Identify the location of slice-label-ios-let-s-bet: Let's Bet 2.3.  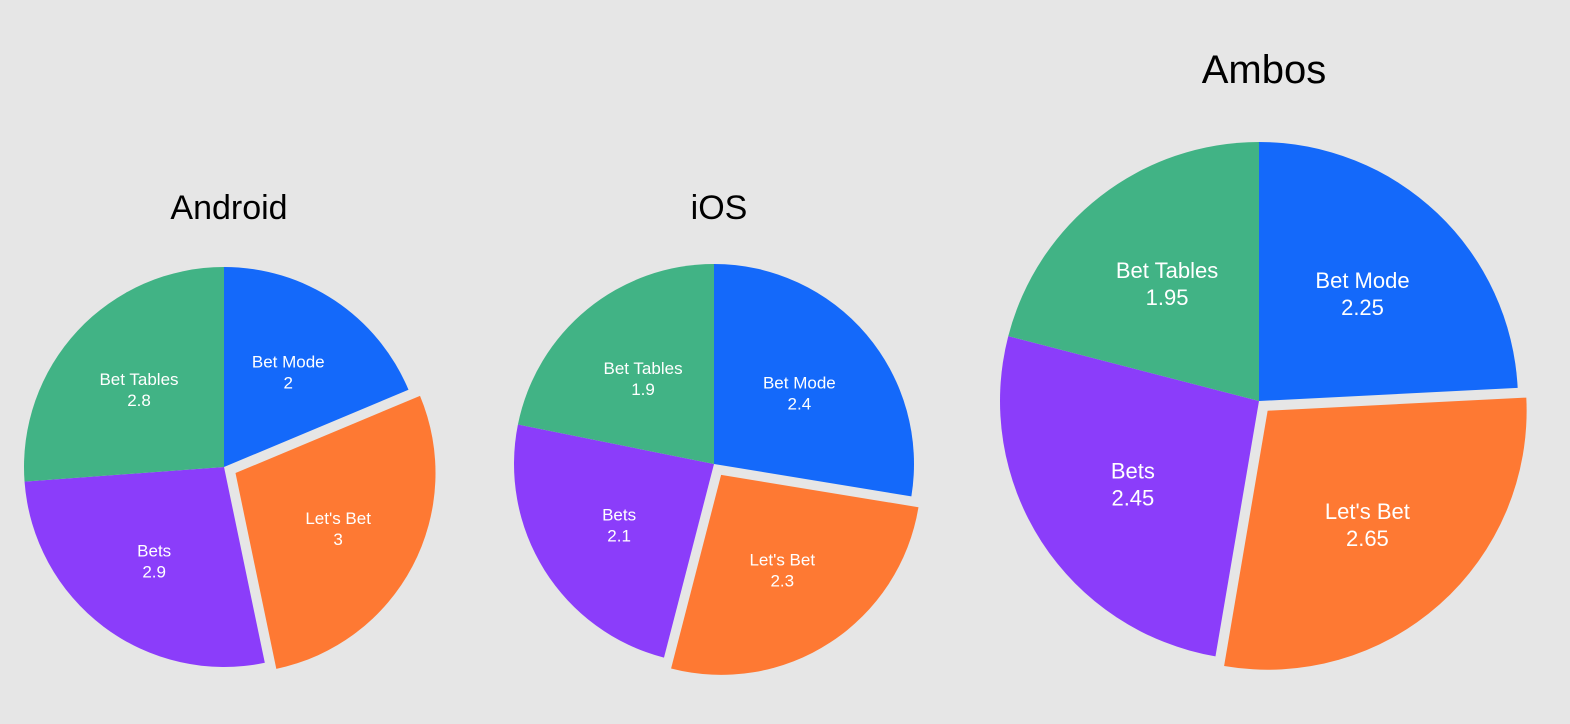
(782, 571).